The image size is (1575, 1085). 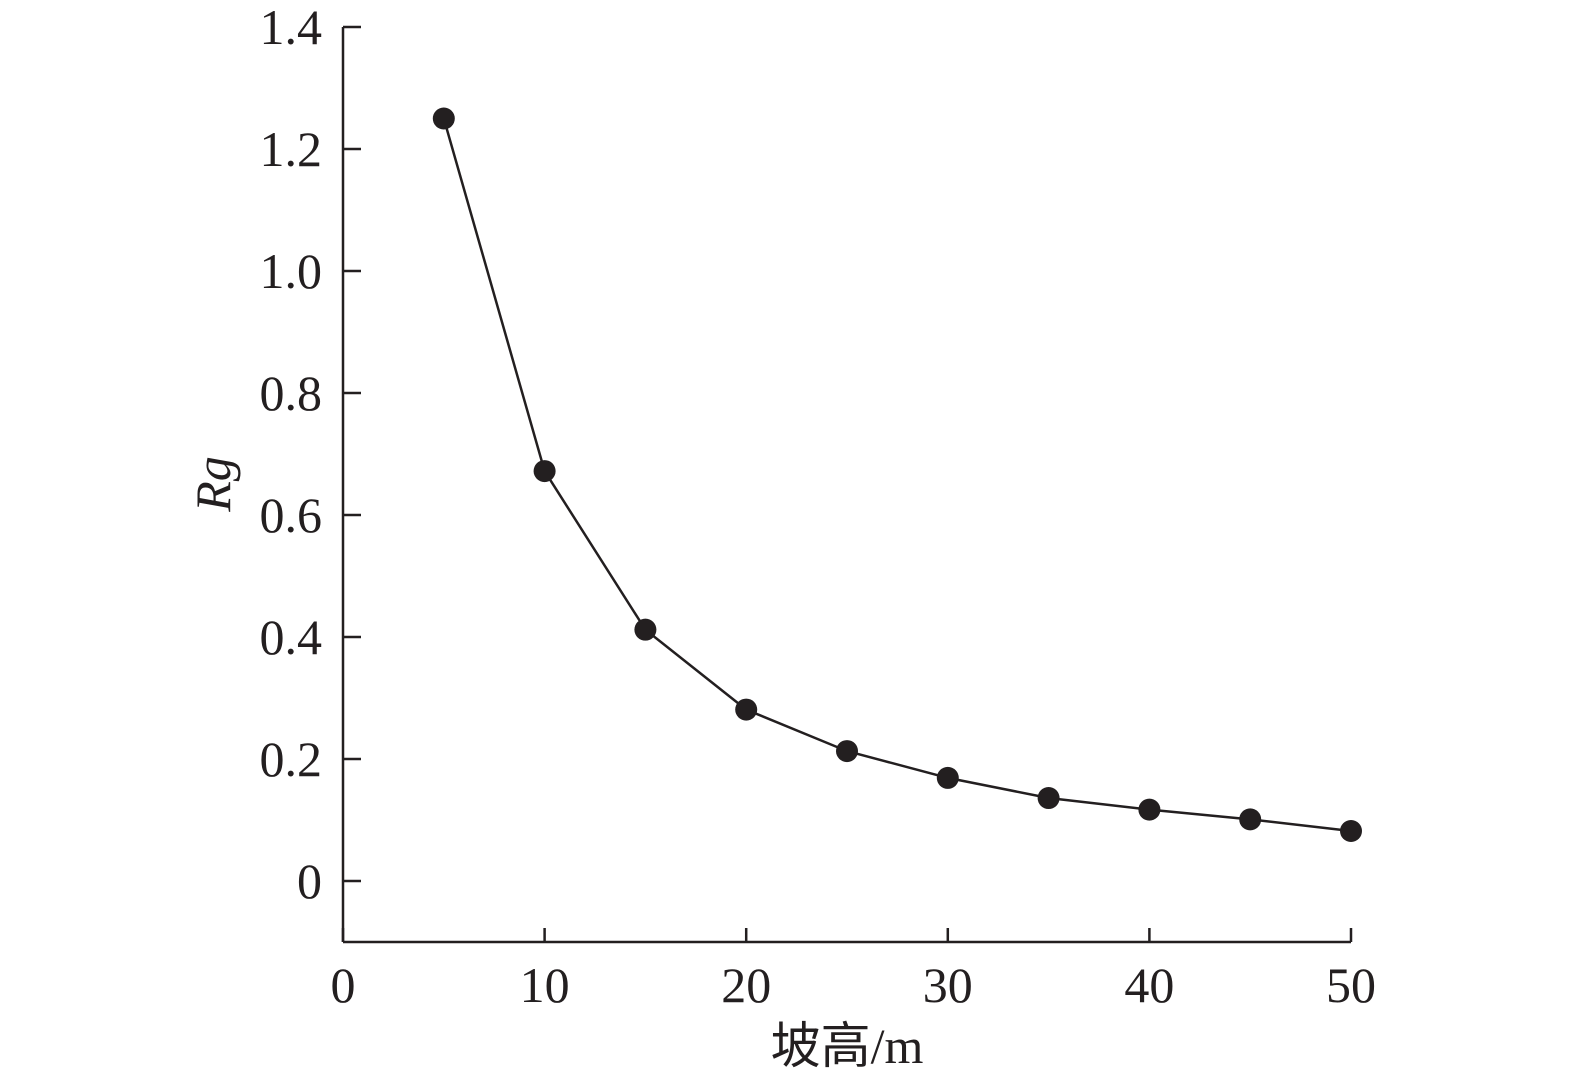 I want to click on x-tick-label: 30, so click(x=948, y=985).